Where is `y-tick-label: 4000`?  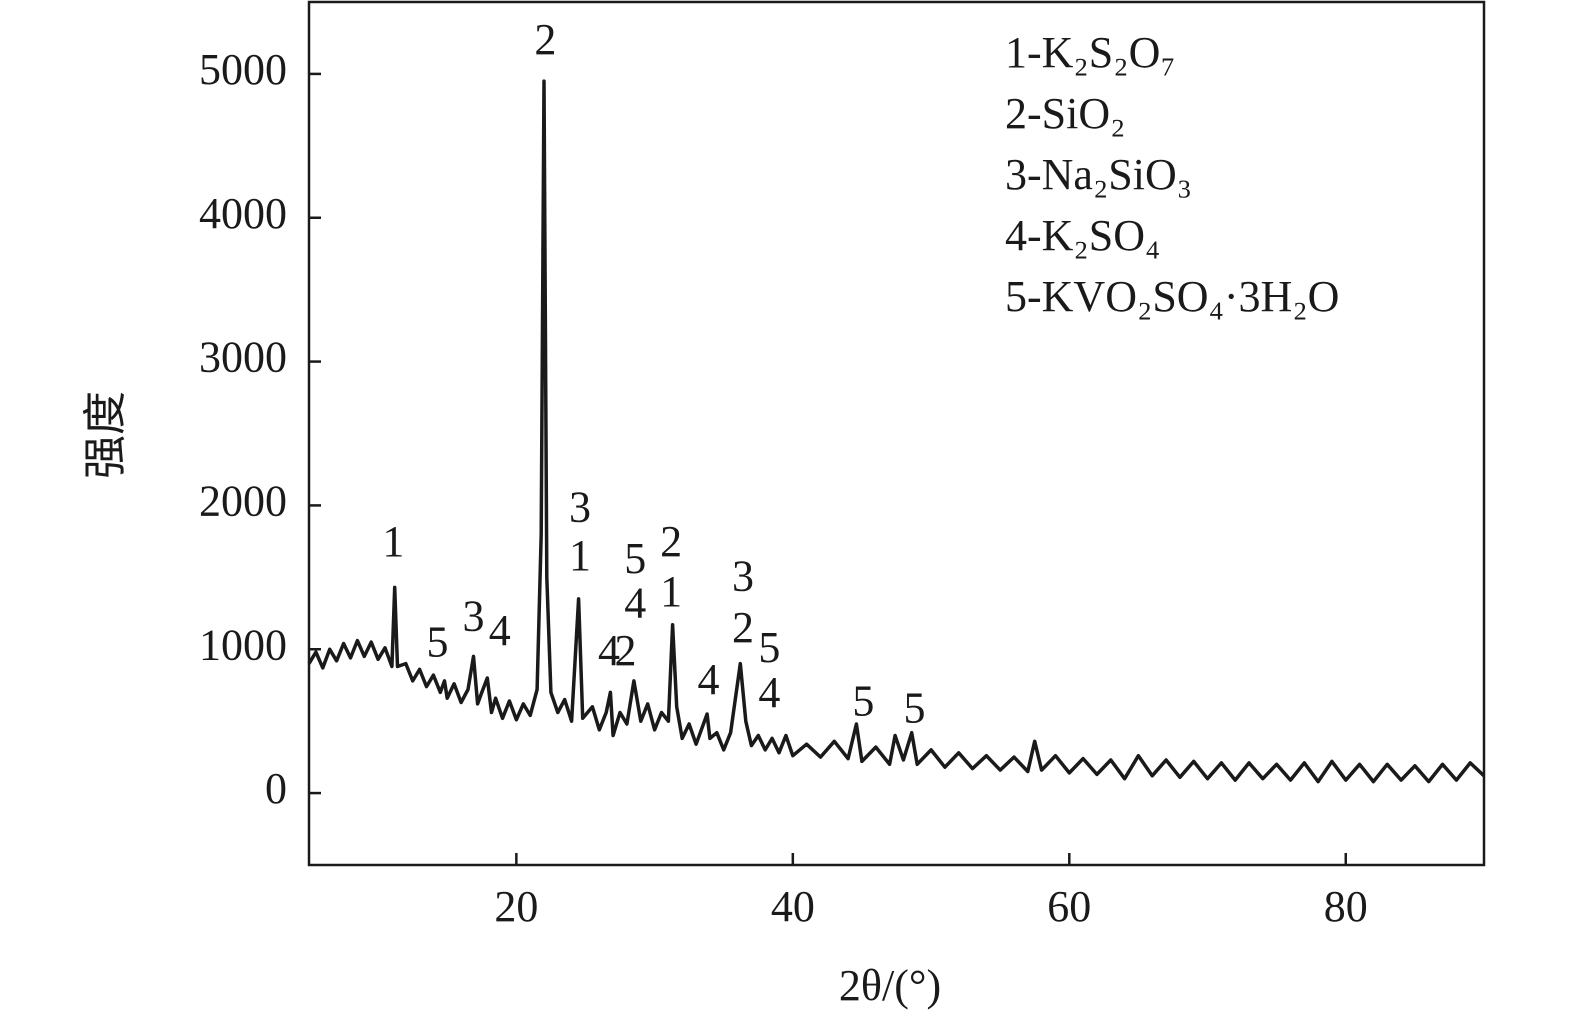 y-tick-label: 4000 is located at coordinates (243, 213).